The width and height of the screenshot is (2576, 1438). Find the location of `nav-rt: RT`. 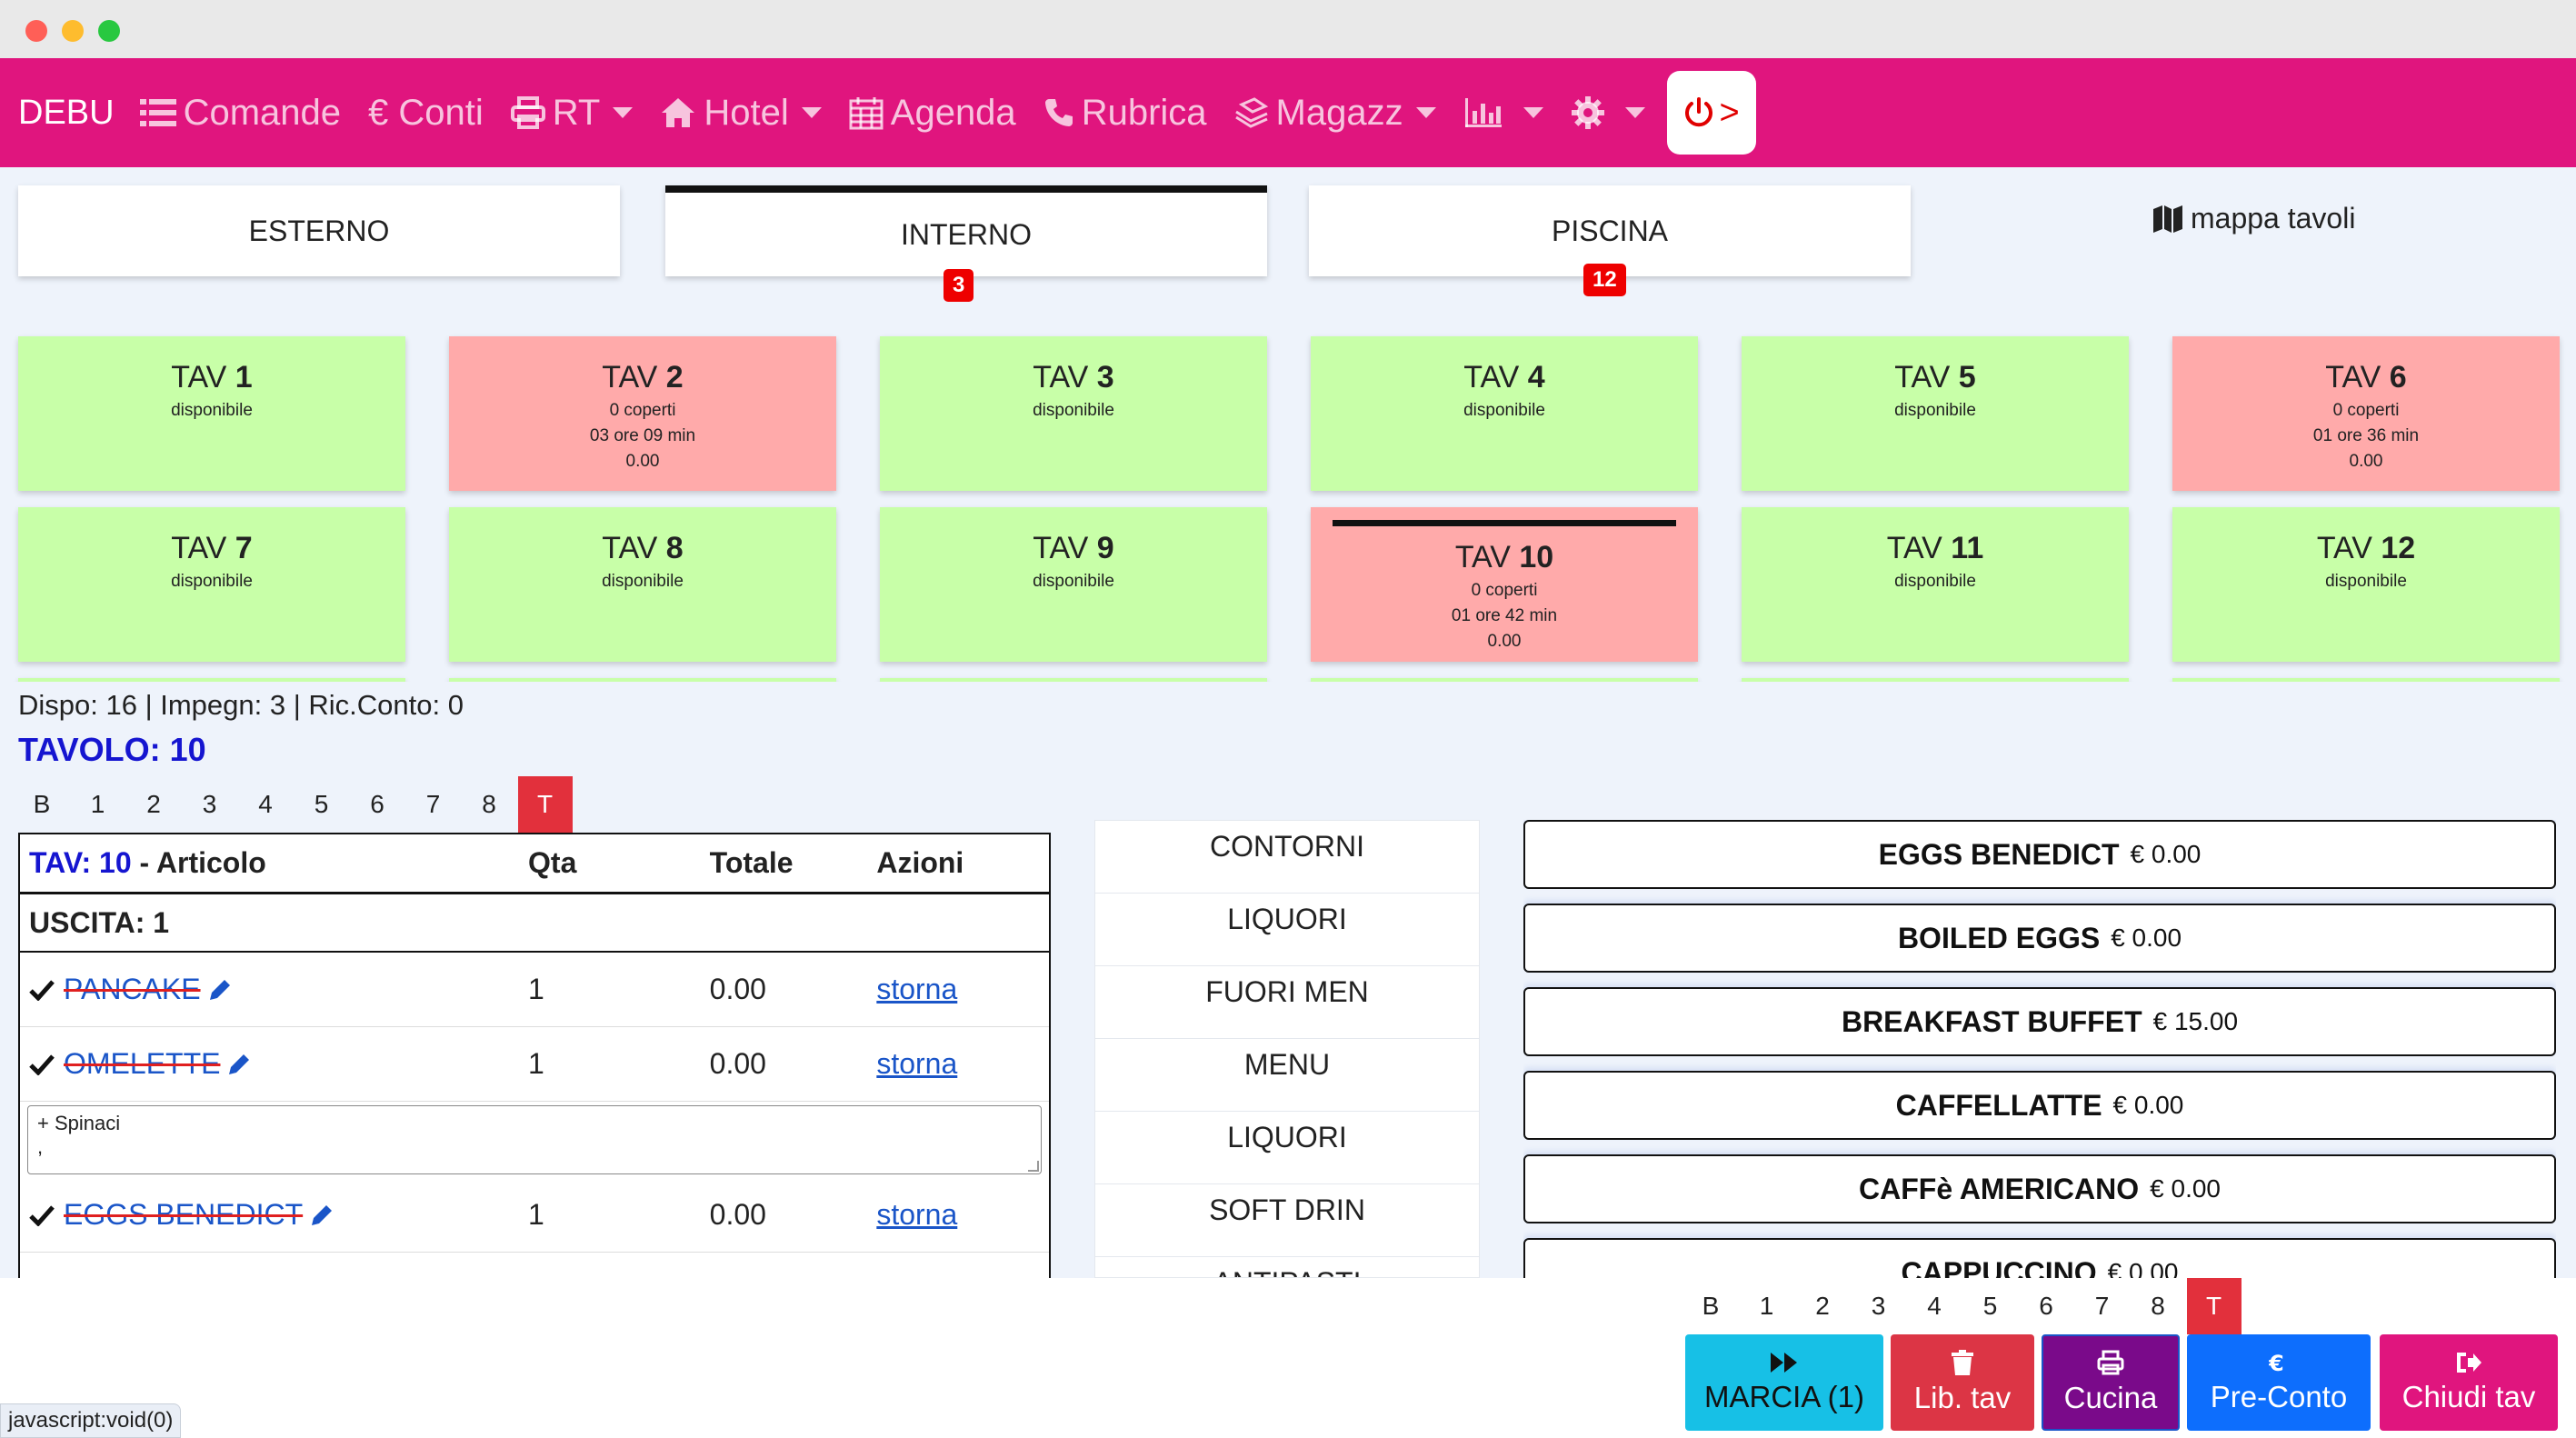

nav-rt: RT is located at coordinates (572, 113).